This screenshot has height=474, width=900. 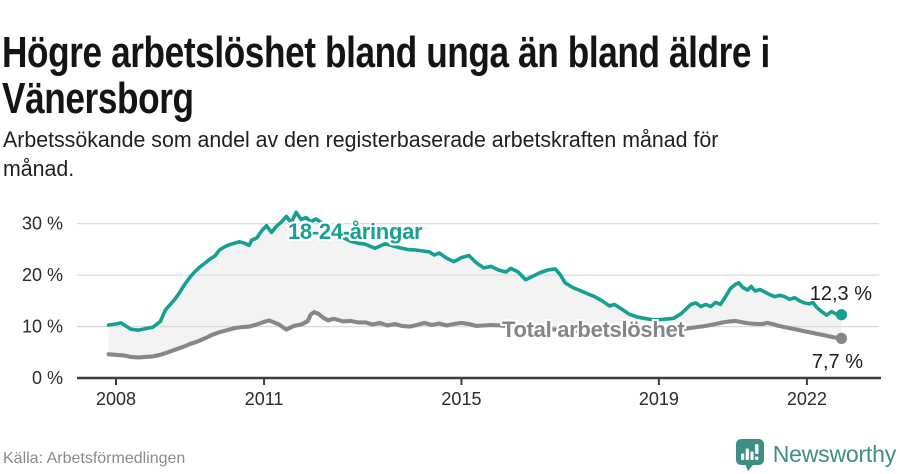 I want to click on x-tick-label: 2015, so click(x=461, y=399).